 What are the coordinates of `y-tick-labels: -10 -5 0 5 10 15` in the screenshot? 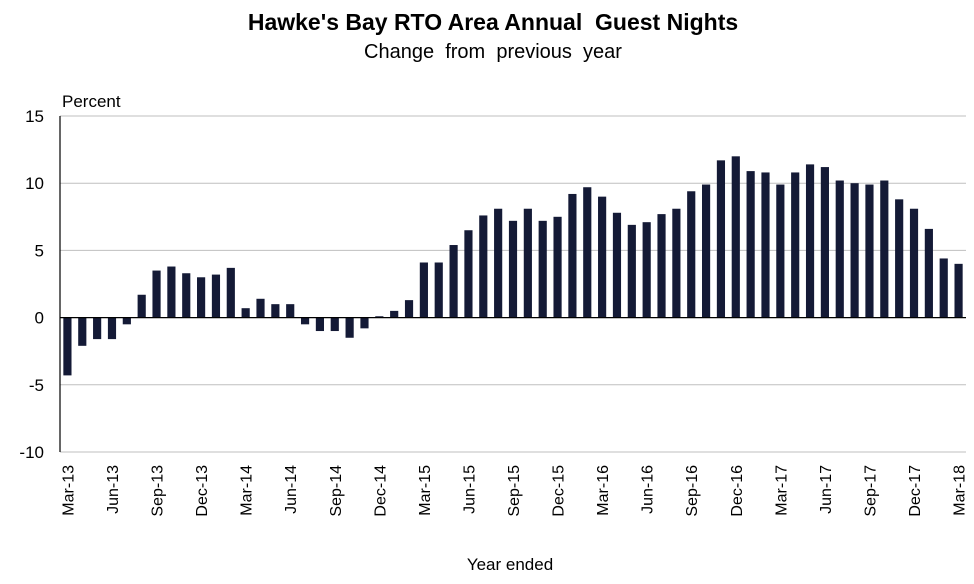 It's located at (31, 284).